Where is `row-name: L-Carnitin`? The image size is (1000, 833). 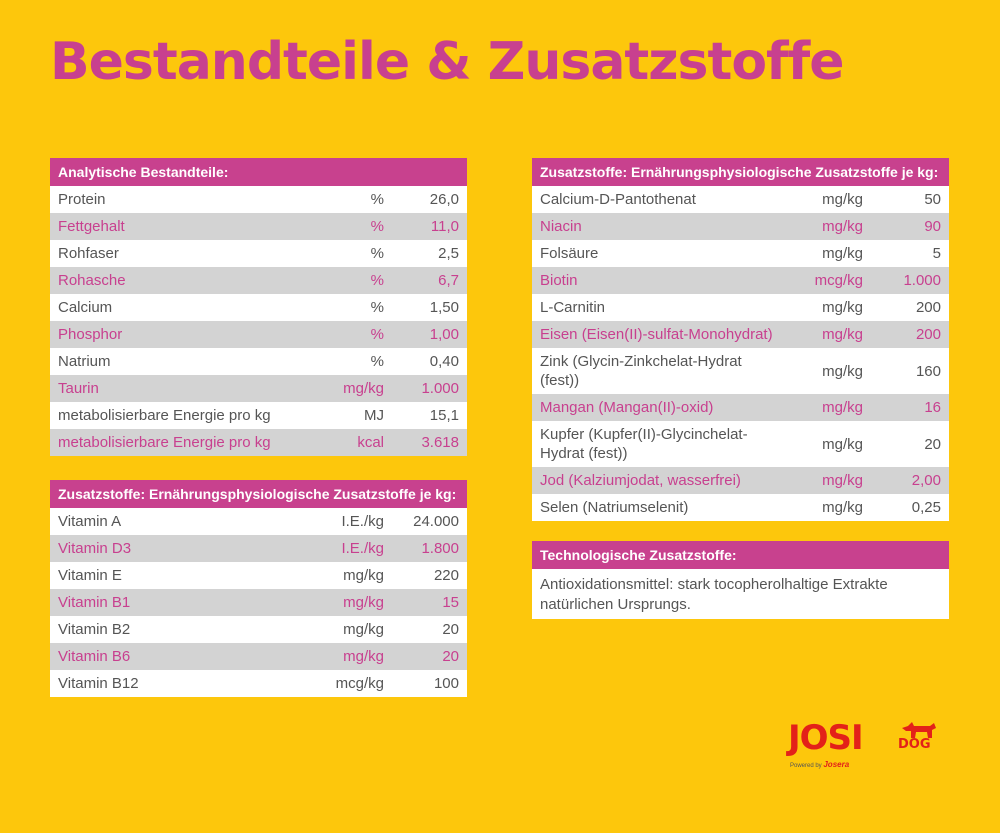 row-name: L-Carnitin is located at coordinates (573, 307).